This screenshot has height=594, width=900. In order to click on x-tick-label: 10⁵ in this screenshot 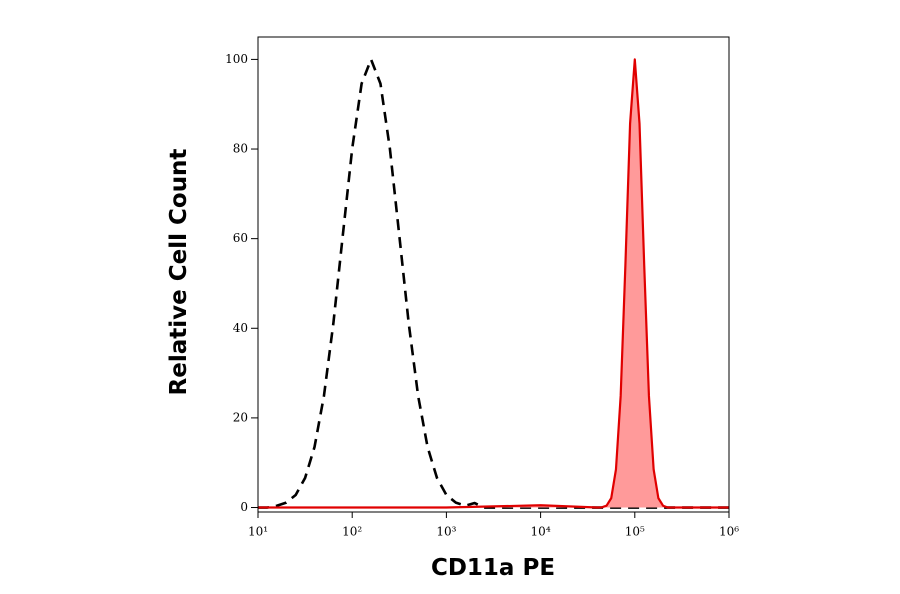, I will do `click(635, 532)`.